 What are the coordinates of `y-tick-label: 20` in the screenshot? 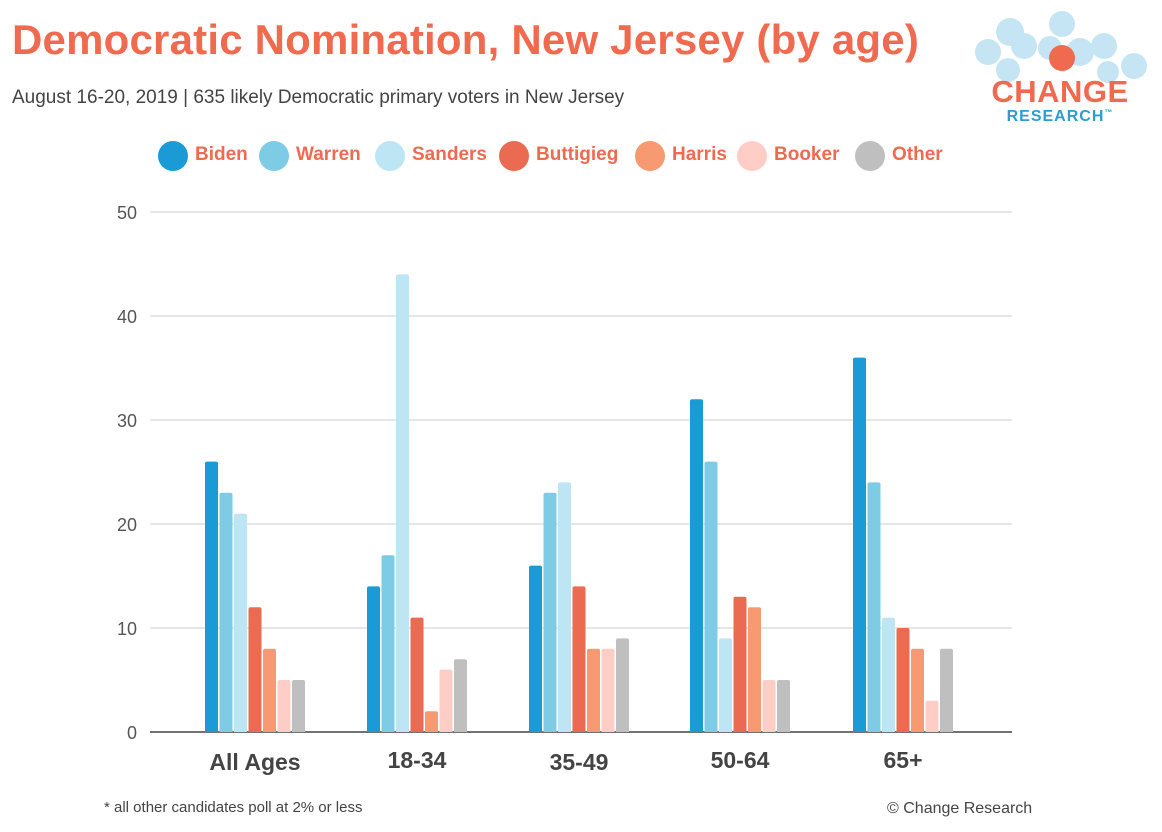 It's located at (127, 525).